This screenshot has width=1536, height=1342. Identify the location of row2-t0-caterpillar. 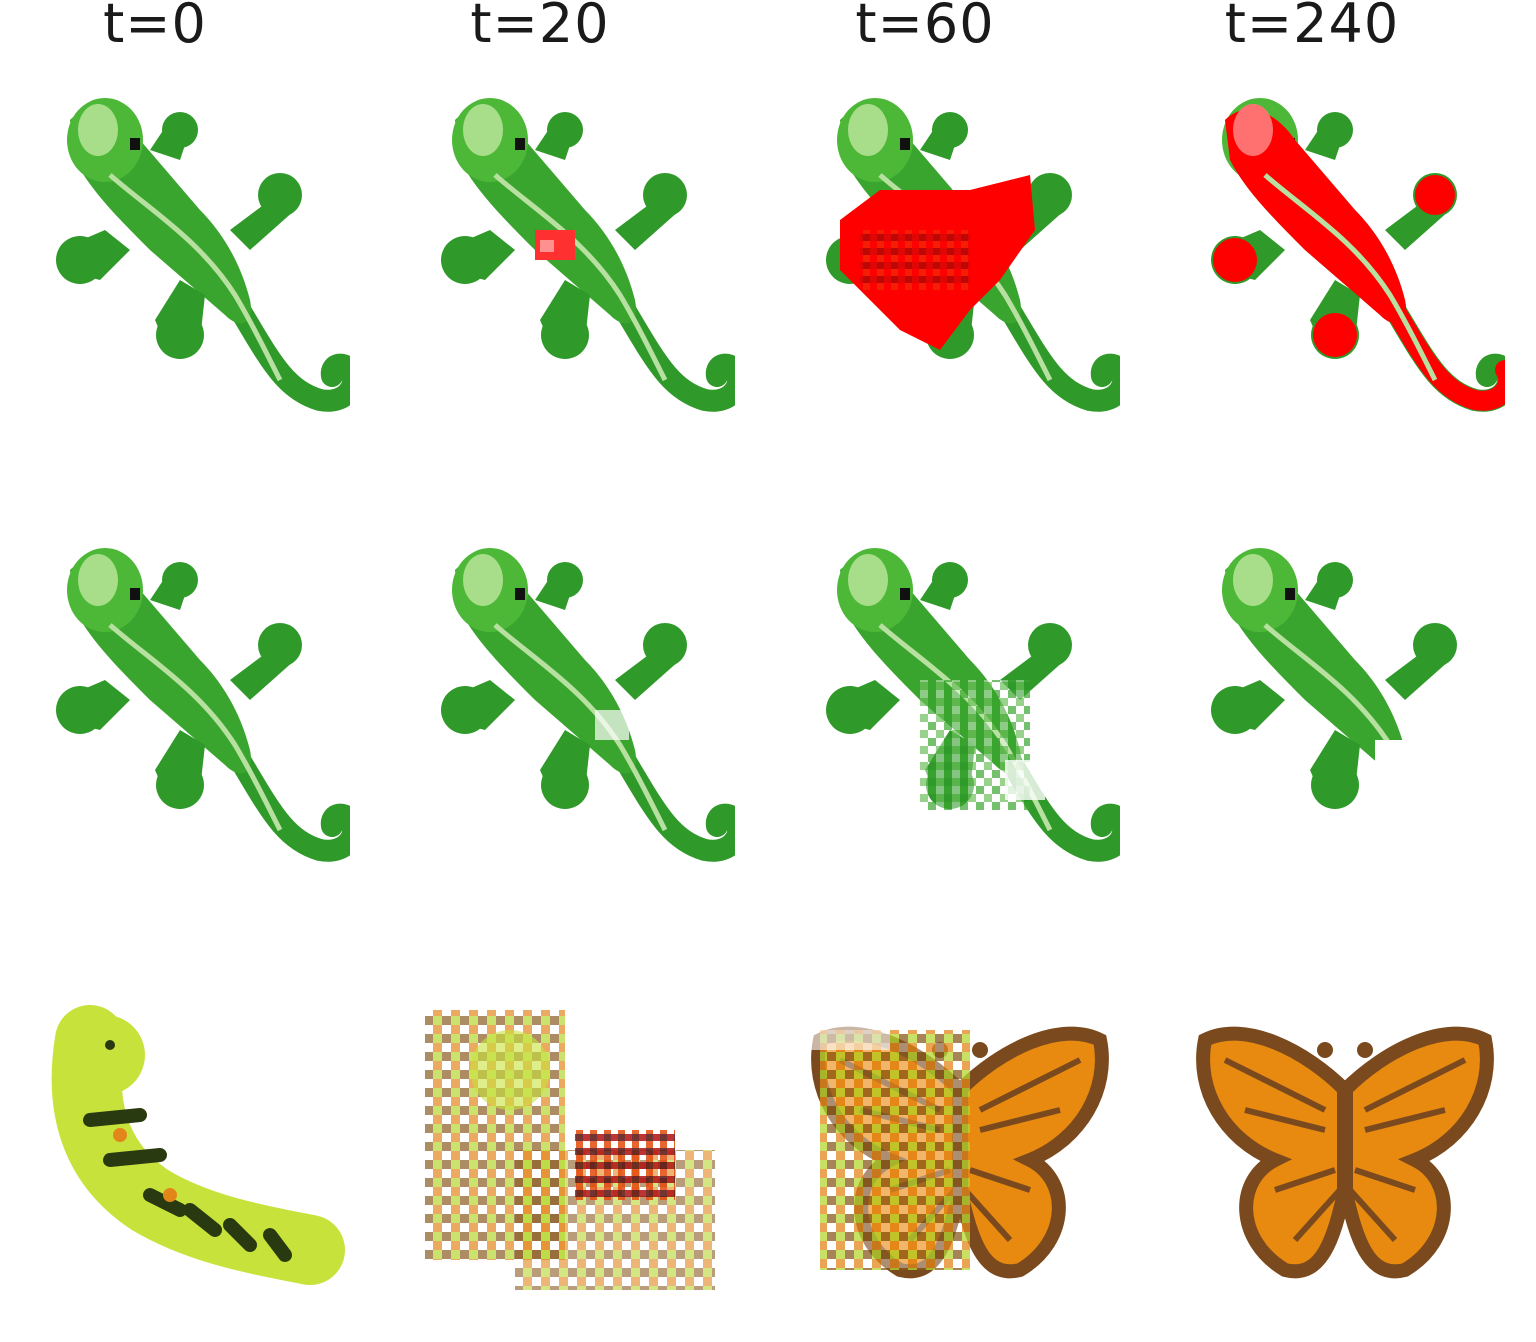
(190, 1150).